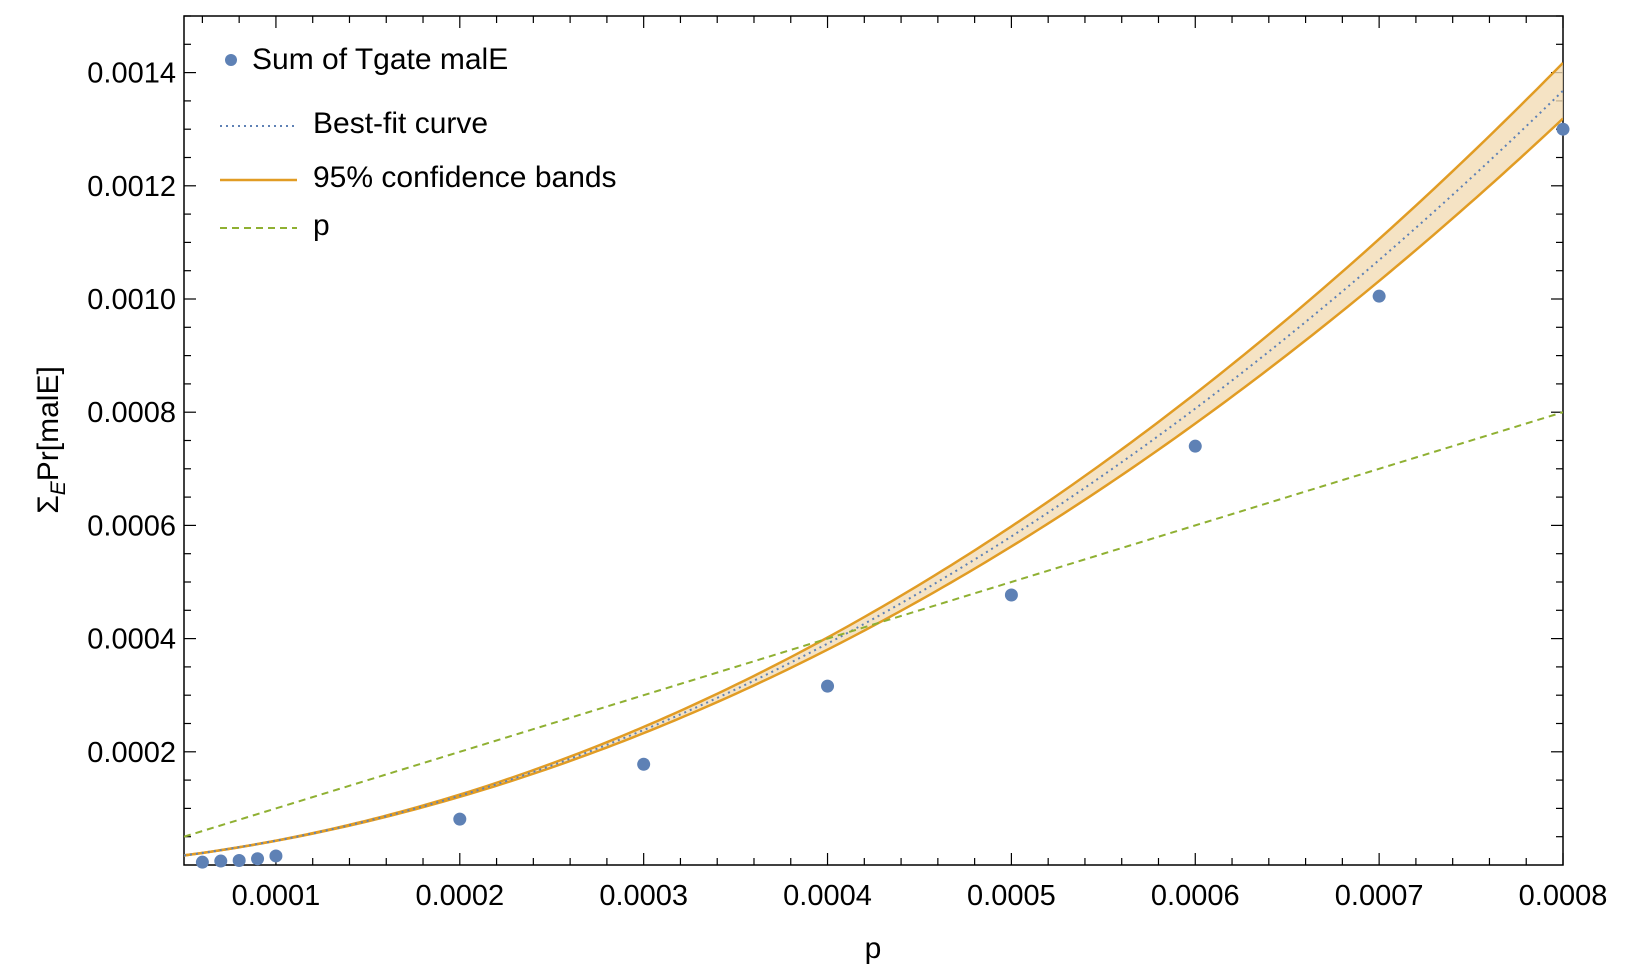 This screenshot has height=975, width=1625. I want to click on y-label-text: Pr[malE], so click(48, 423).